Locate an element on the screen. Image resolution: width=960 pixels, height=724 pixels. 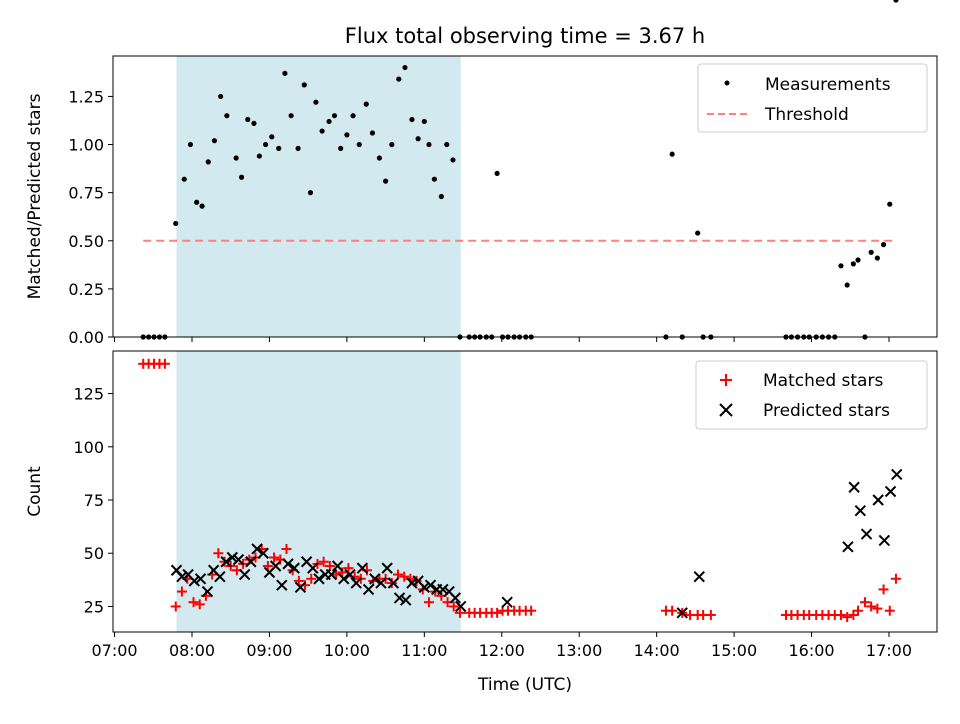
x-tick-label-0: 07:00 is located at coordinates (114, 650).